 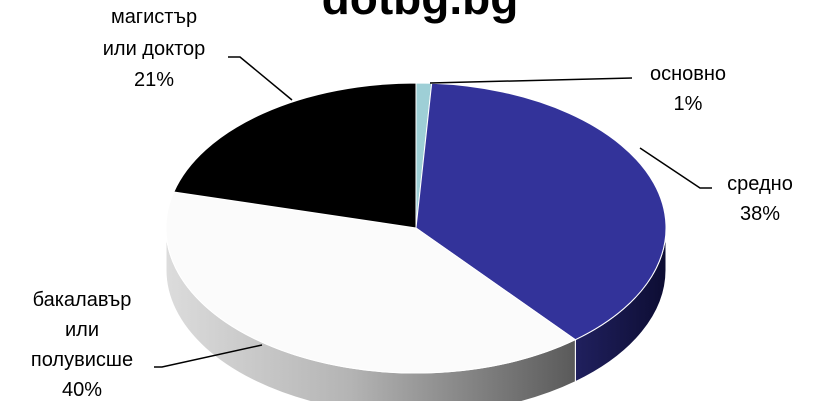 What do you see at coordinates (154, 17) in the screenshot?
I see `slice-label-4-line-1: магистър` at bounding box center [154, 17].